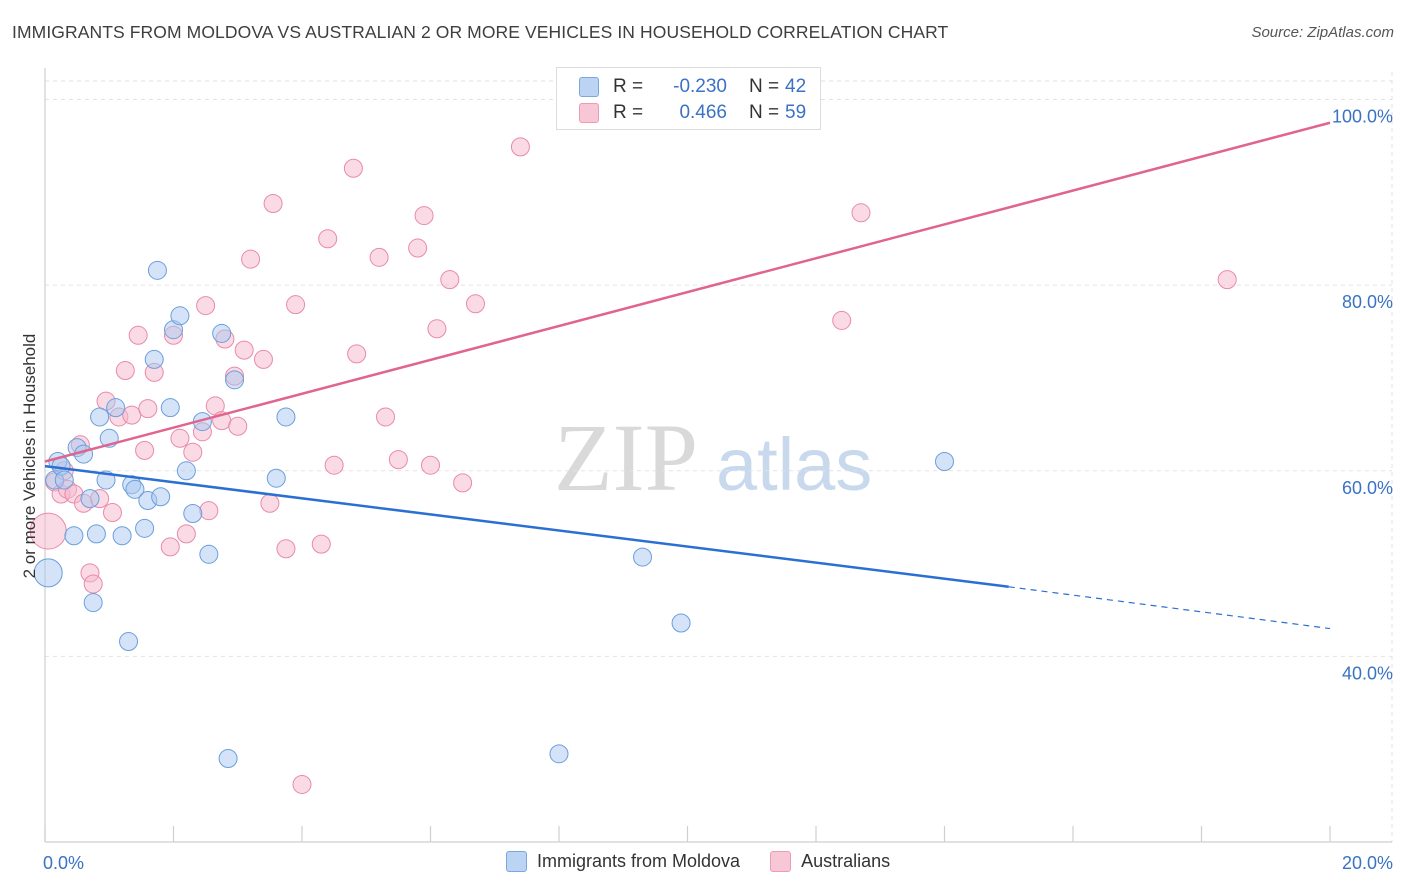 The width and height of the screenshot is (1406, 892). Describe the element at coordinates (700, 86) in the screenshot. I see `legend-r-value: -0.230` at that location.